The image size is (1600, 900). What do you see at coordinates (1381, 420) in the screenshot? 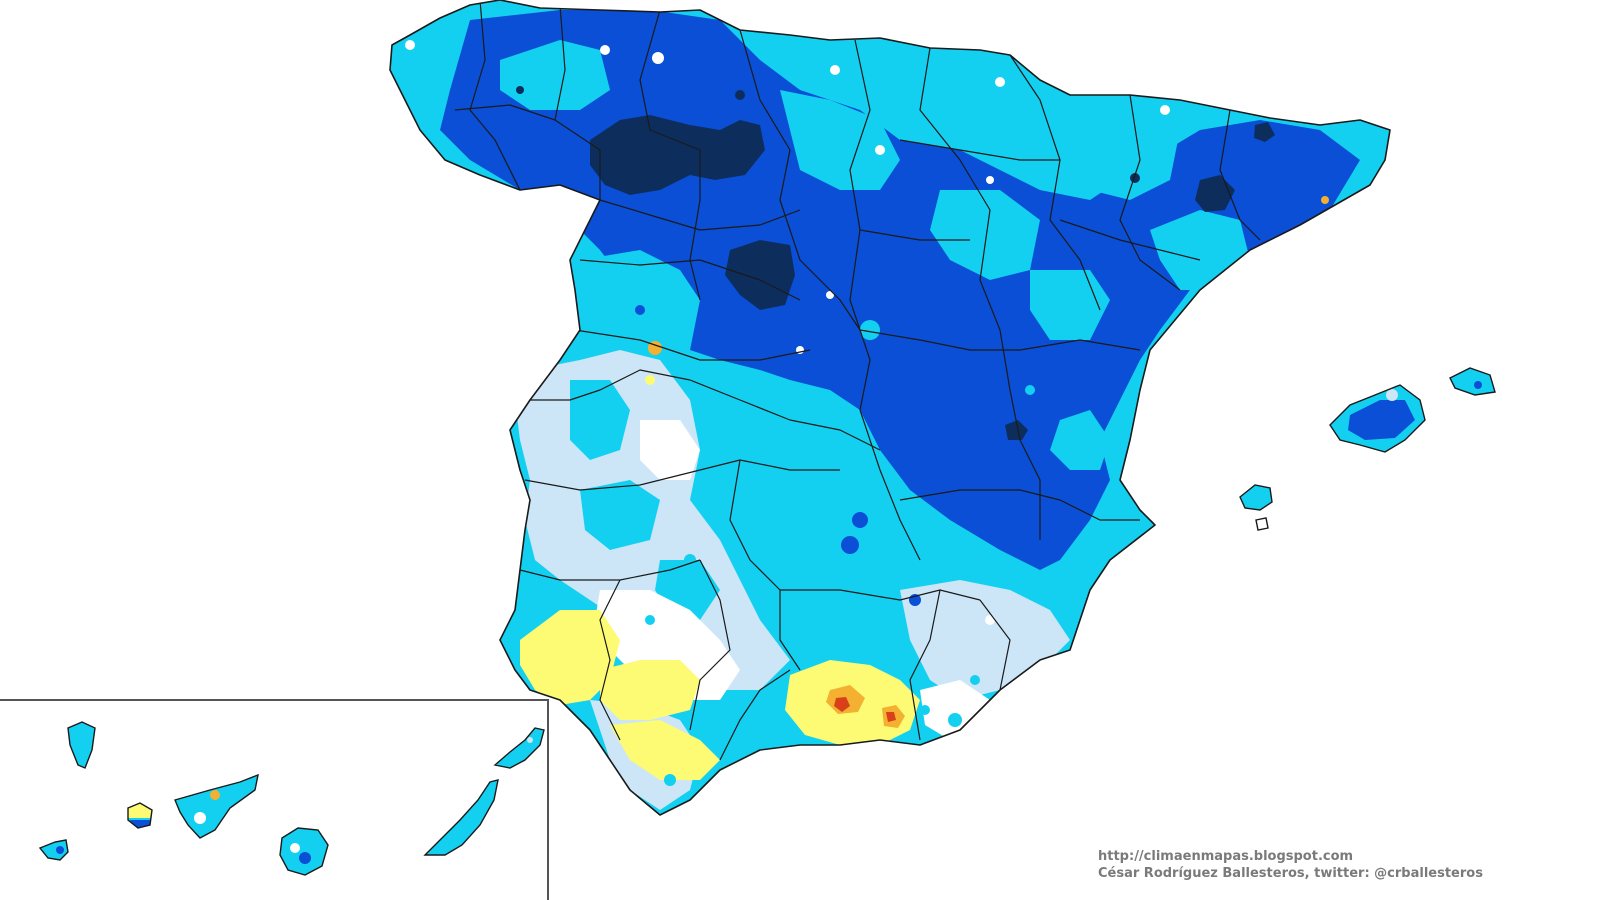
I see `precip-zone-dark_blue` at bounding box center [1381, 420].